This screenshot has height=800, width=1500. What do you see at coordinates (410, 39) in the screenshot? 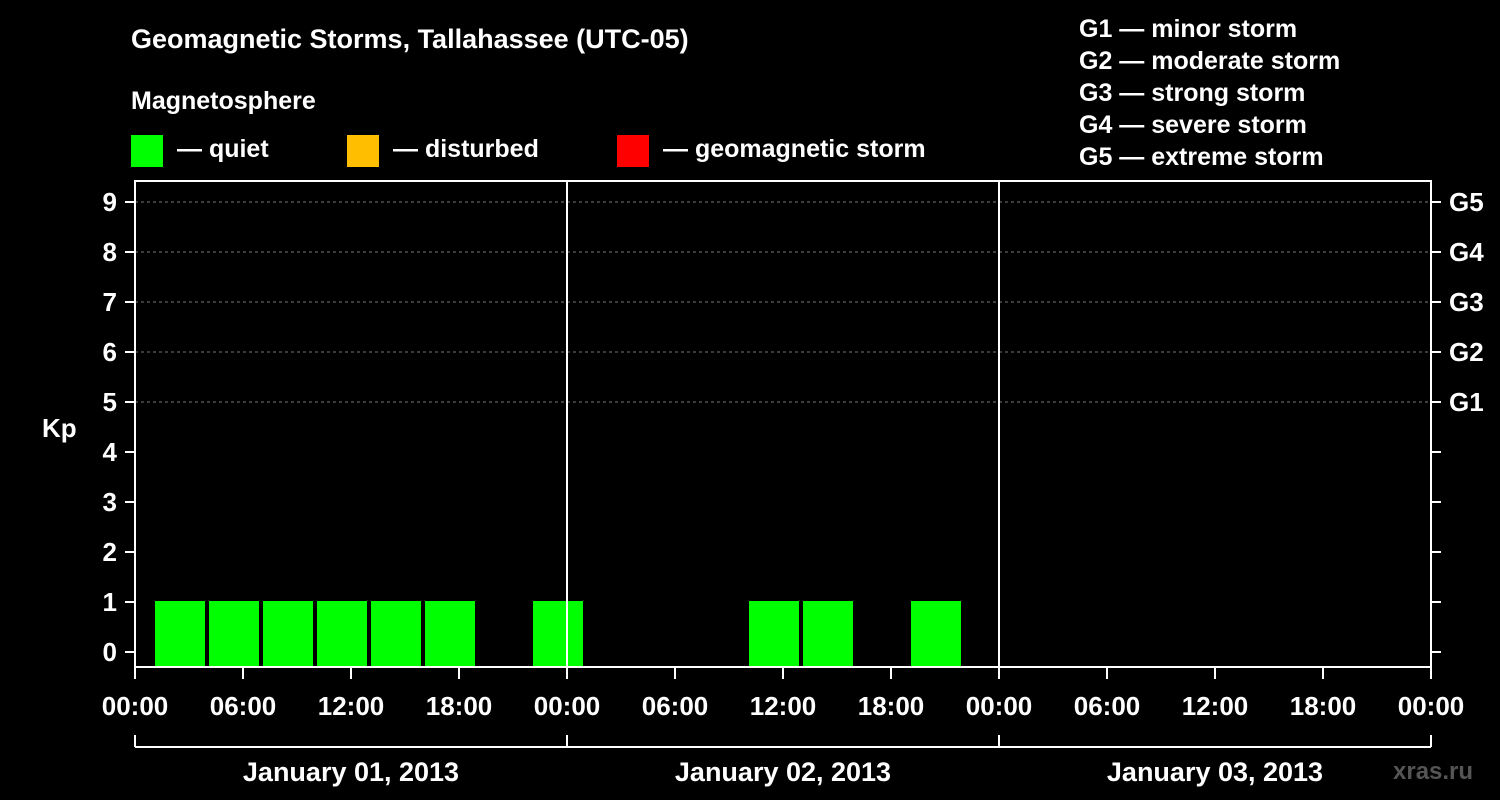
I see `chart-title: Geomagnetic Storms, Tallahassee (UTC-05)` at bounding box center [410, 39].